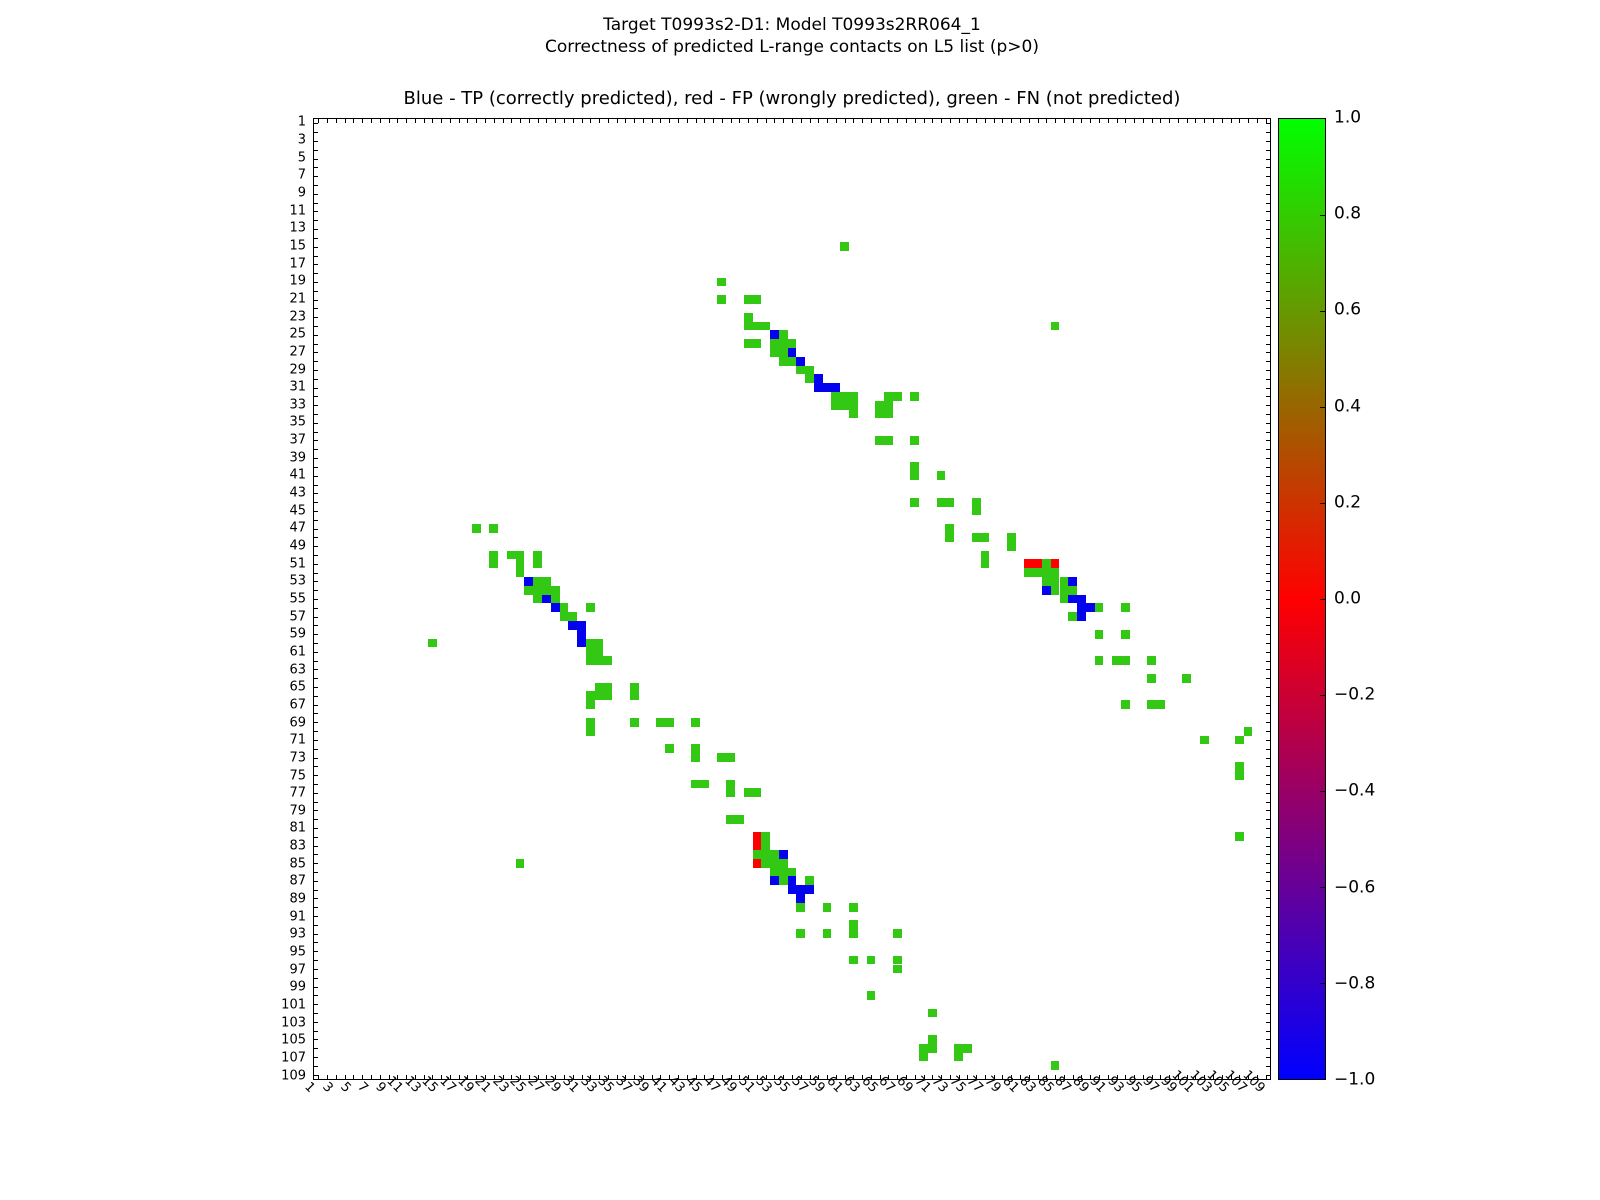  What do you see at coordinates (297, 228) in the screenshot?
I see `y-tick-label: 13` at bounding box center [297, 228].